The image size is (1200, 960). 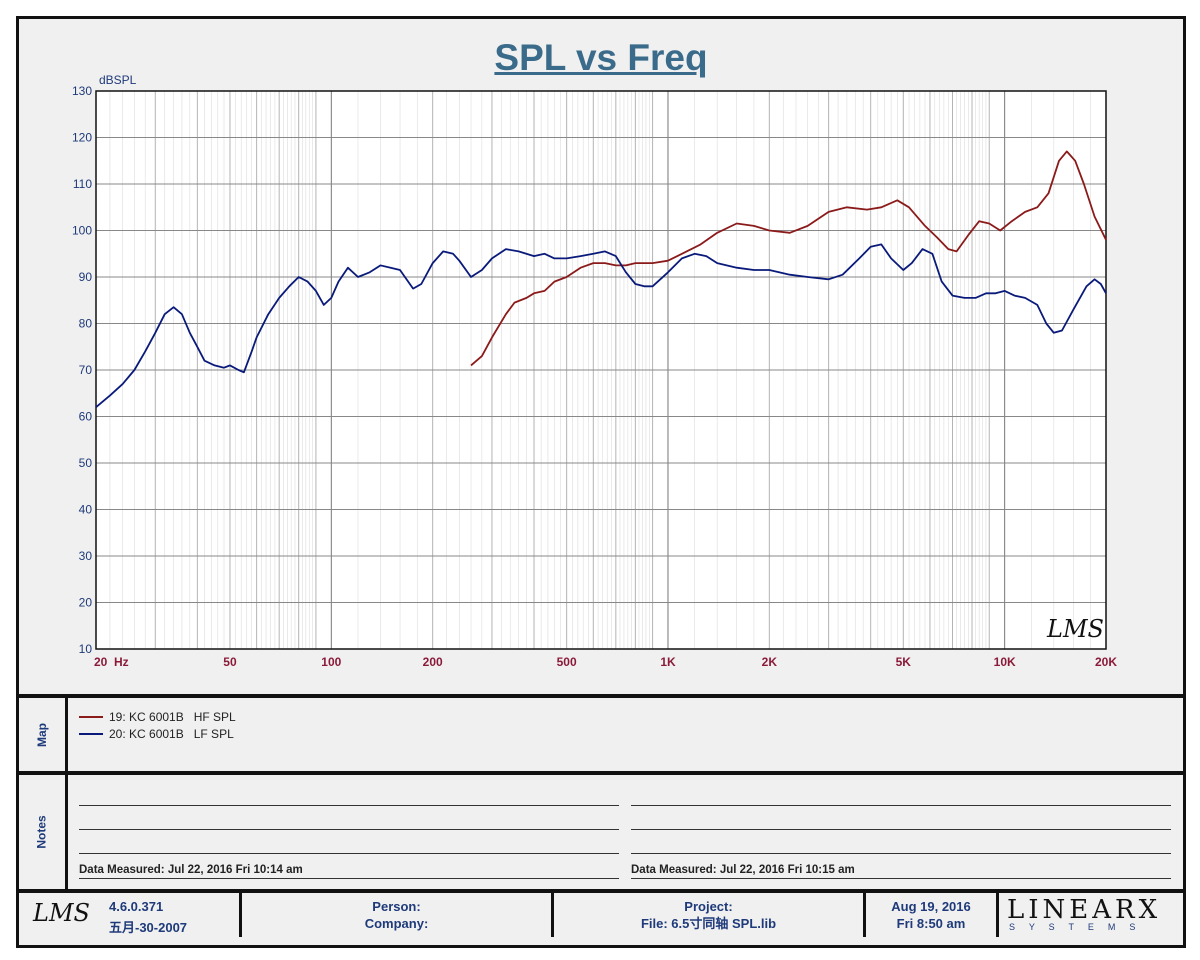 What do you see at coordinates (668, 662) in the screenshot?
I see `x-tick-label: 1K` at bounding box center [668, 662].